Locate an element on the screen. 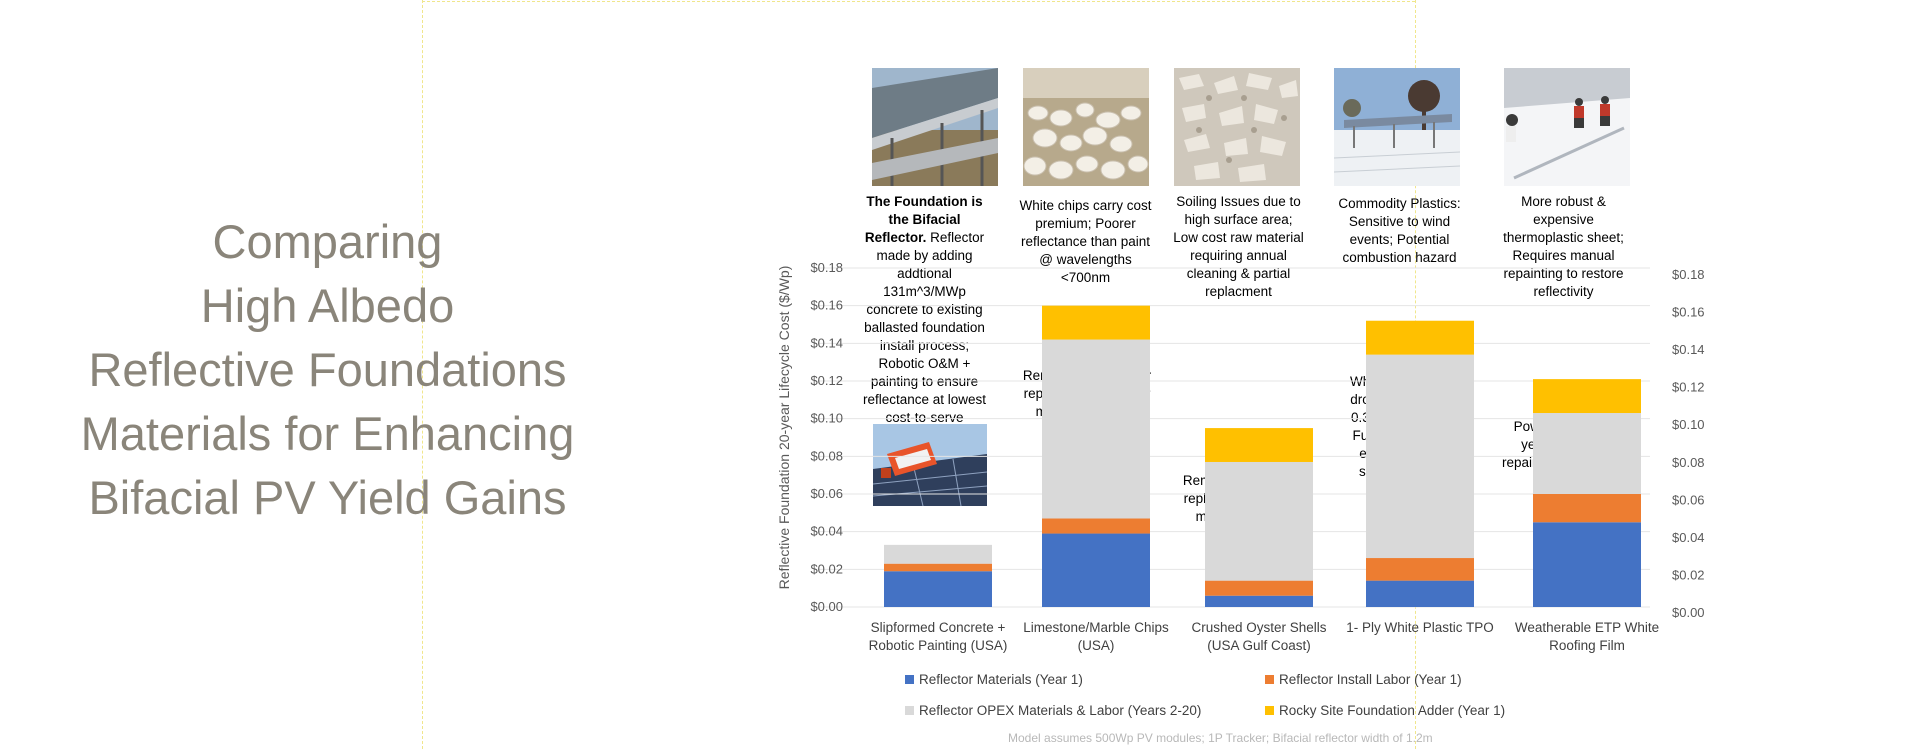 The height and width of the screenshot is (749, 1920). y-tick-label-left: $0.12 is located at coordinates (826, 380).